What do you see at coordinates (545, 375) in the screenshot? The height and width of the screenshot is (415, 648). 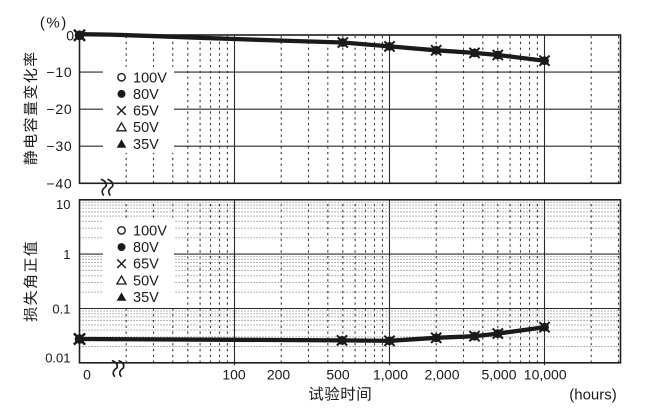 I see `svg-text: 10,000` at bounding box center [545, 375].